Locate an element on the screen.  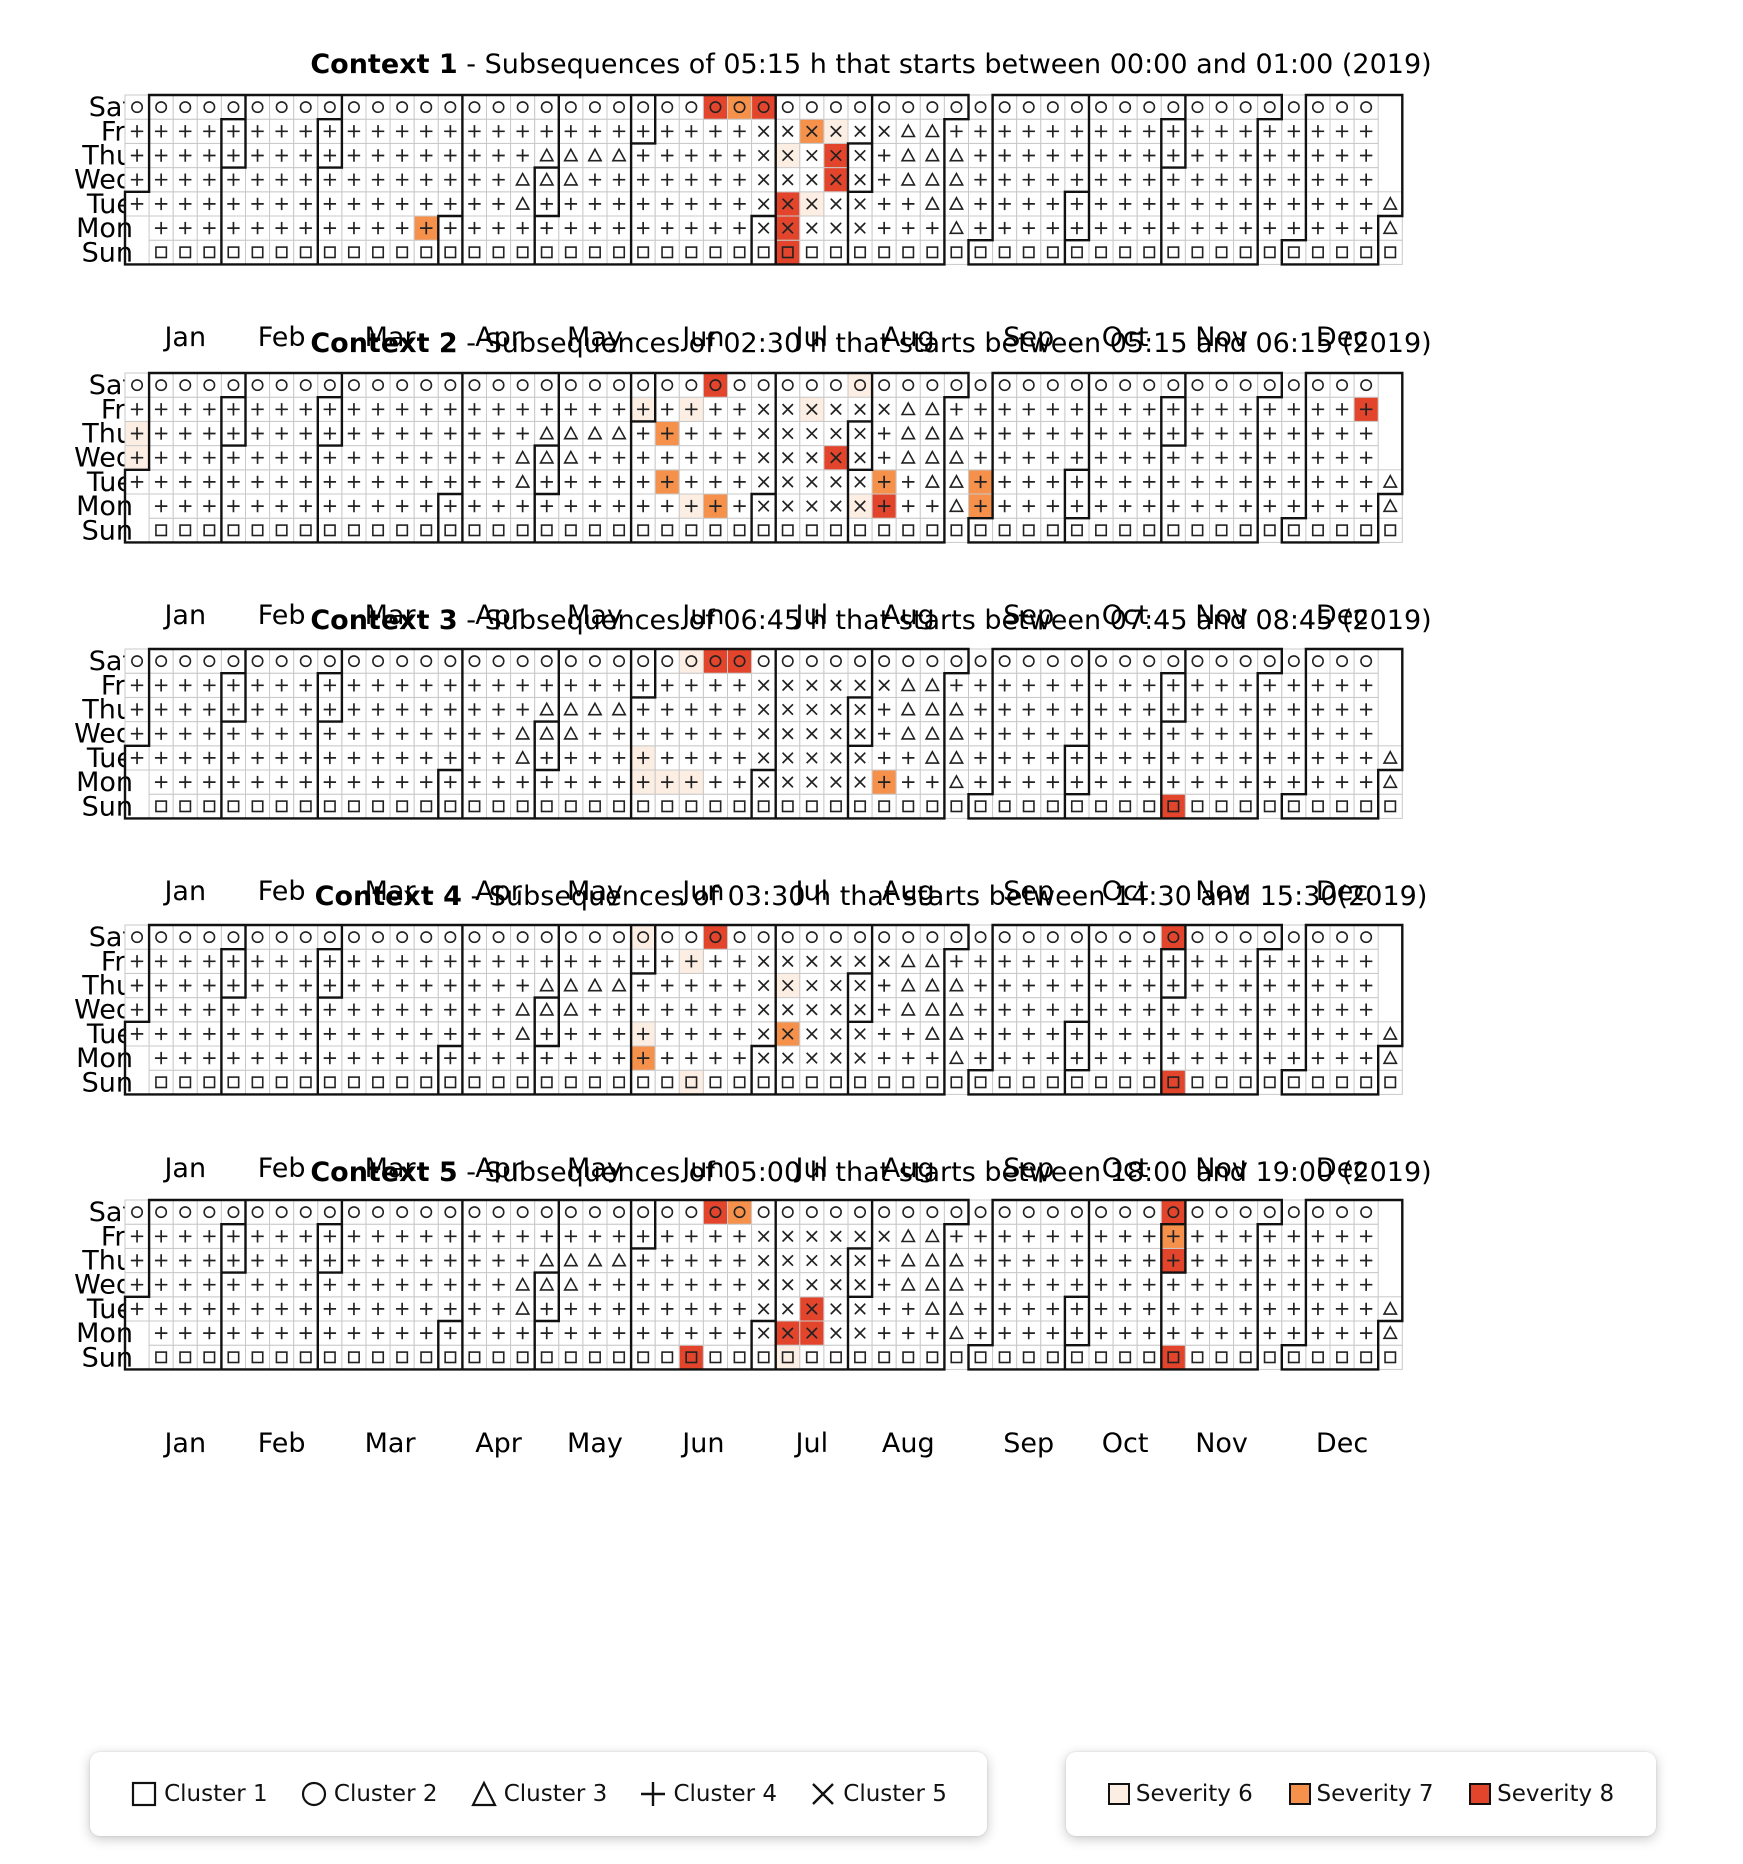
legend-severity-label: Severity 6 is located at coordinates (1194, 1794).